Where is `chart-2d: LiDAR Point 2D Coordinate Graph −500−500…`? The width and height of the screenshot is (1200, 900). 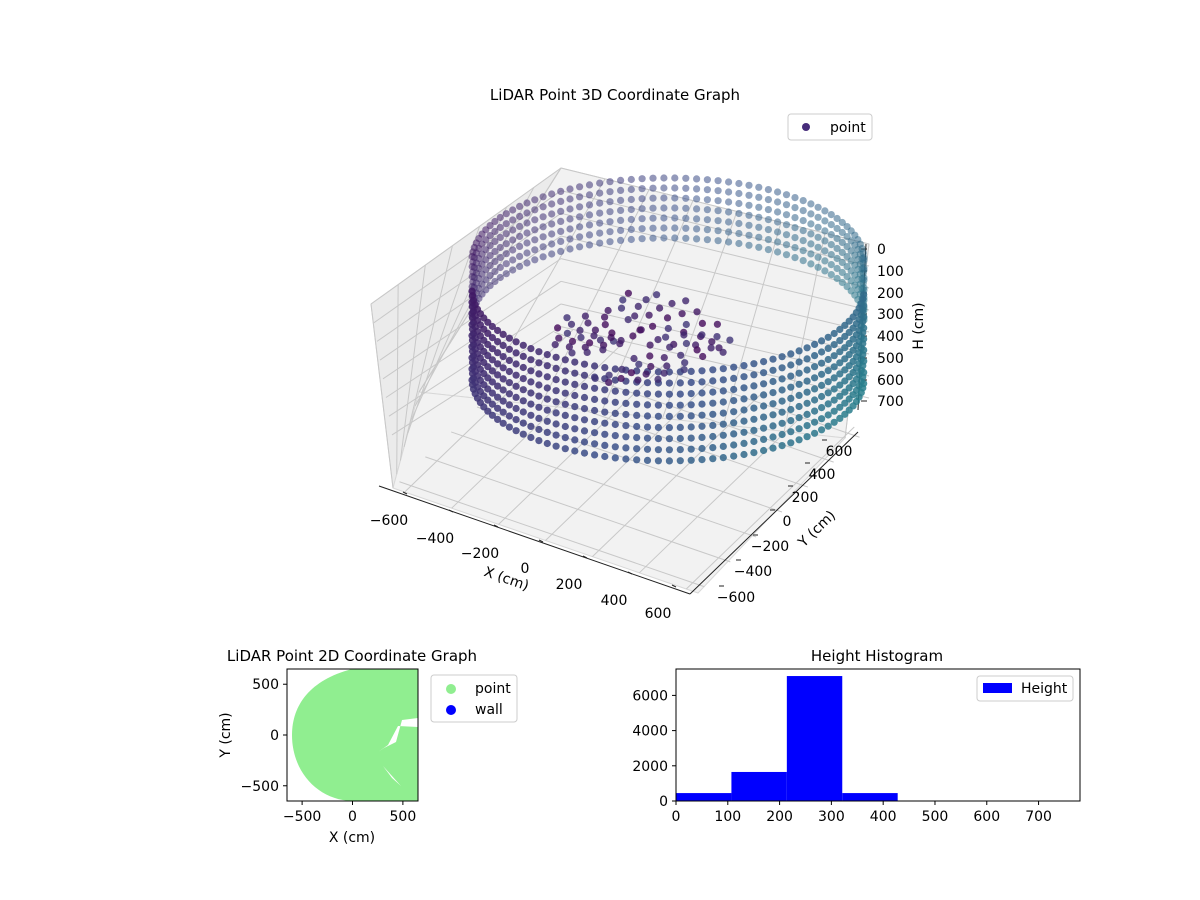 chart-2d: LiDAR Point 2D Coordinate Graph −500−500… is located at coordinates (368, 746).